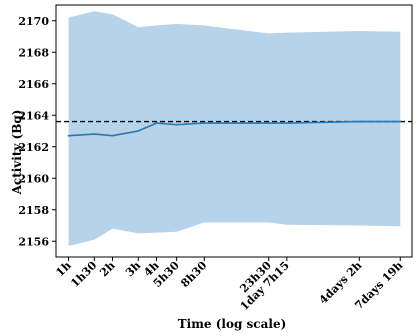 This screenshot has width=420, height=336. Describe the element at coordinates (17, 153) in the screenshot. I see `y-axis-label: Activity (Bq)` at that location.